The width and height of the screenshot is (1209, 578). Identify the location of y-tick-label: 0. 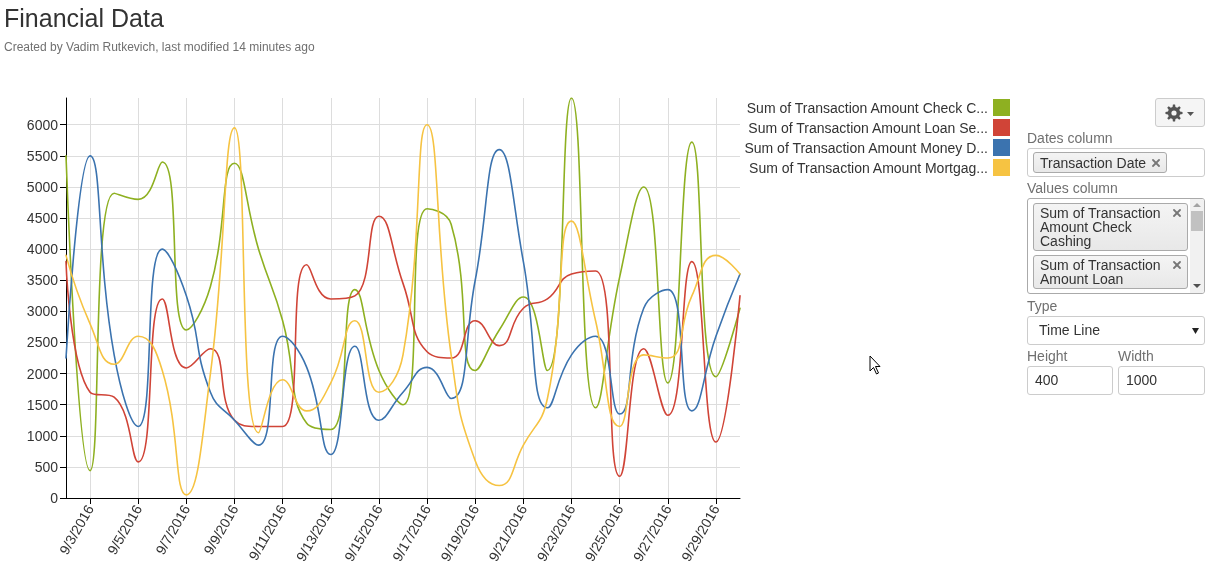
(54, 498).